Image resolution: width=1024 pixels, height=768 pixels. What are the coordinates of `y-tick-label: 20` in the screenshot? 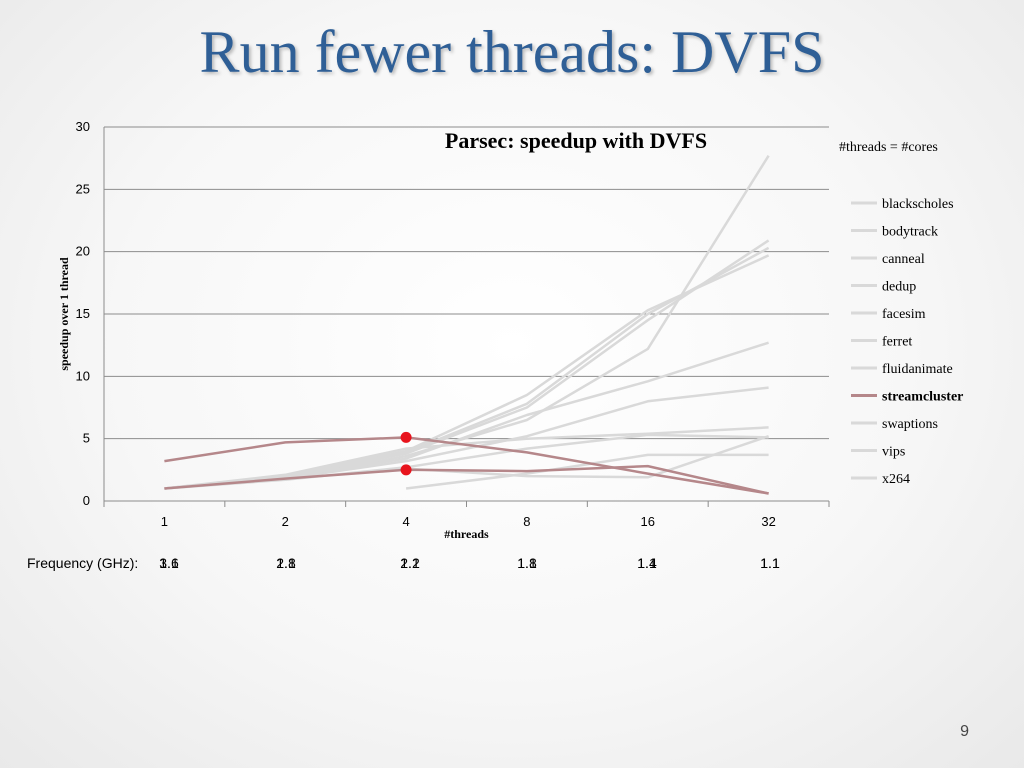 It's located at (83, 251).